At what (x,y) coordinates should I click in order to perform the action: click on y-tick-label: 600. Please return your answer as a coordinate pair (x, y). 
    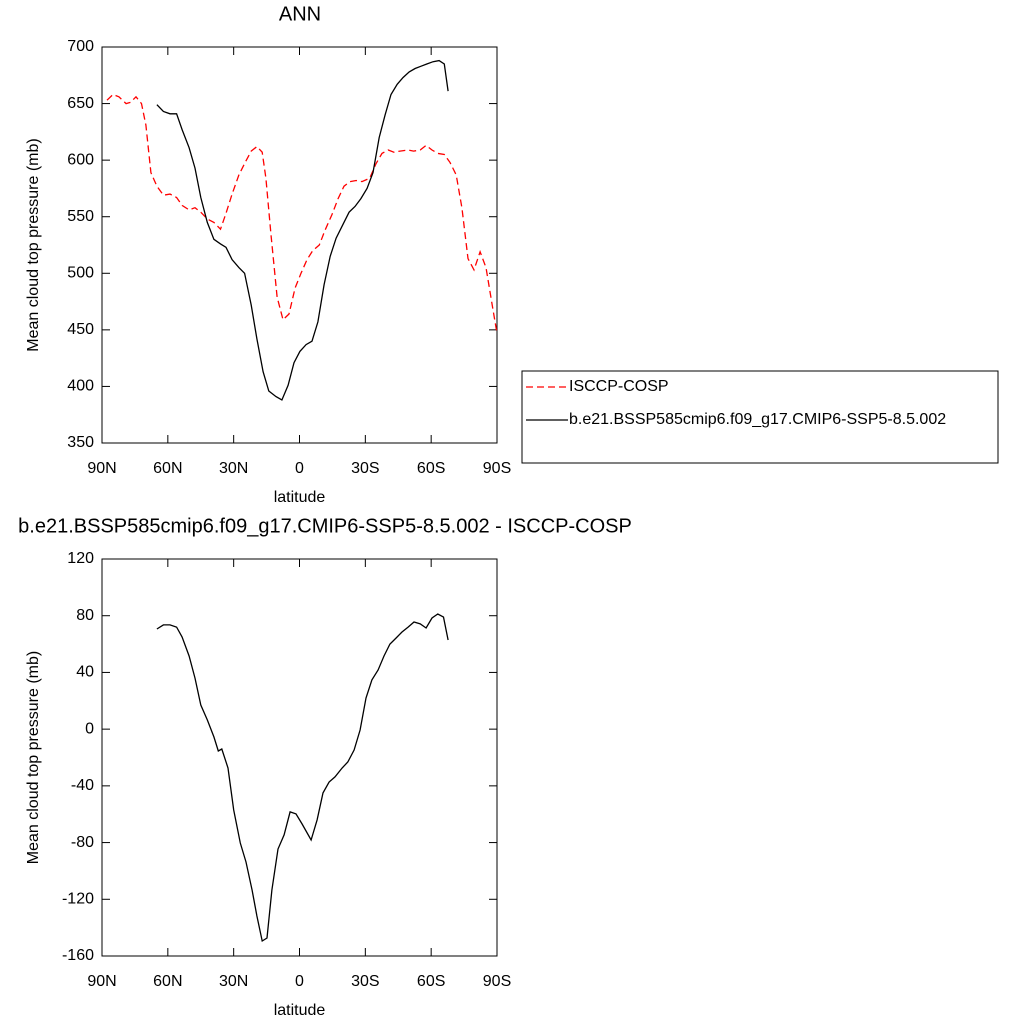
    Looking at the image, I should click on (80, 159).